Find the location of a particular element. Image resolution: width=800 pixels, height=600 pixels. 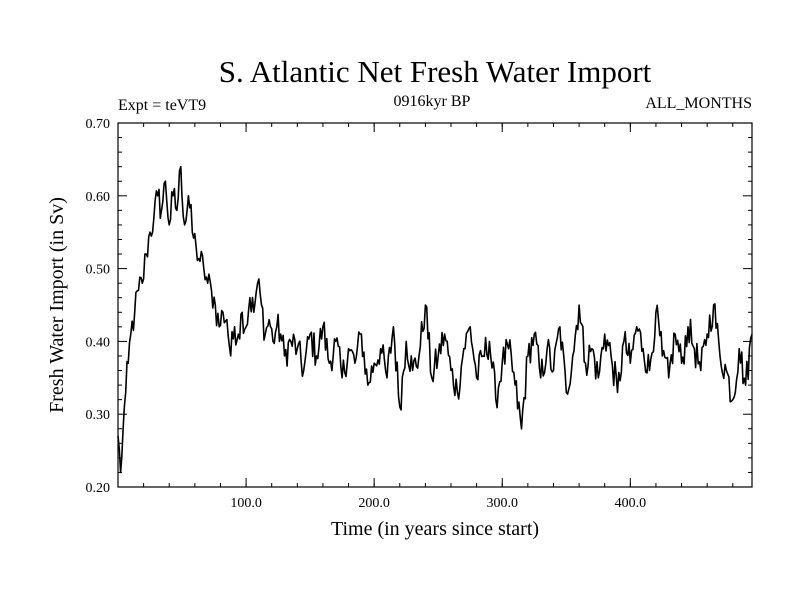

x-tick-label: 200.0 is located at coordinates (374, 503).